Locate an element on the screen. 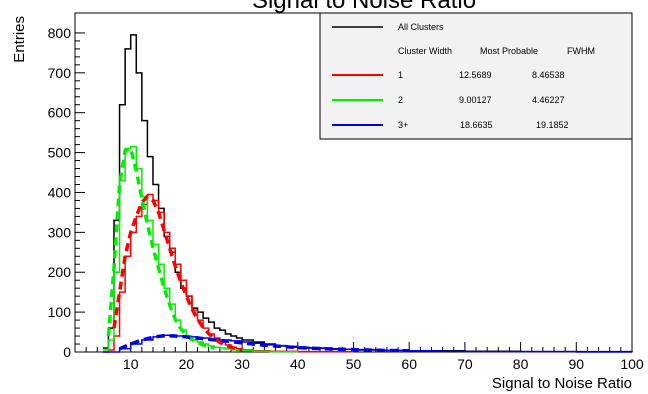 This screenshot has height=394, width=648. y-tick-label: 800 is located at coordinates (60, 33).